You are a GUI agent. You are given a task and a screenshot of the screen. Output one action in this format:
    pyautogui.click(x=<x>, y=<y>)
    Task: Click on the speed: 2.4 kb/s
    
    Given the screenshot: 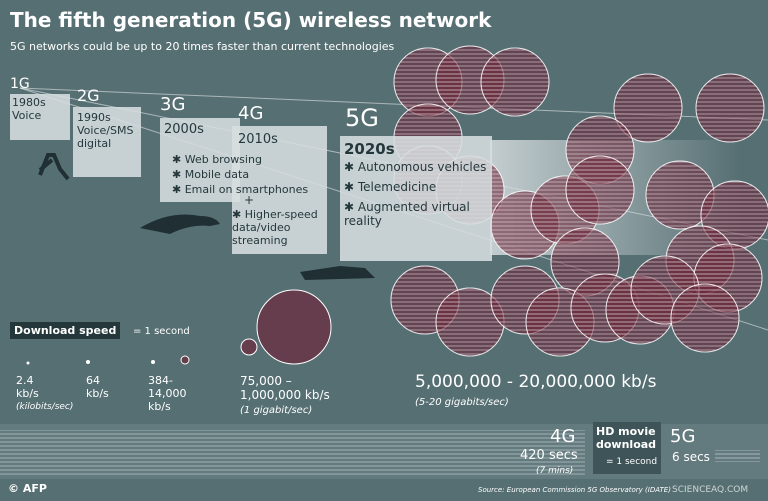 What is the action you would take?
    pyautogui.click(x=27, y=387)
    